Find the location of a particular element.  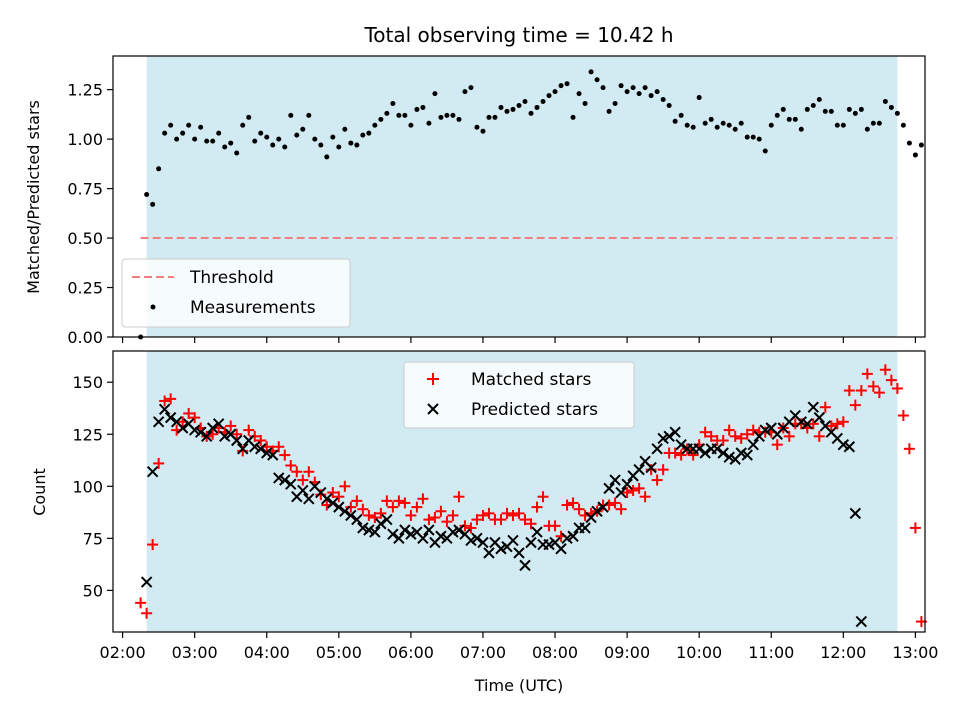

x-tick-label: 05:00 is located at coordinates (339, 652).